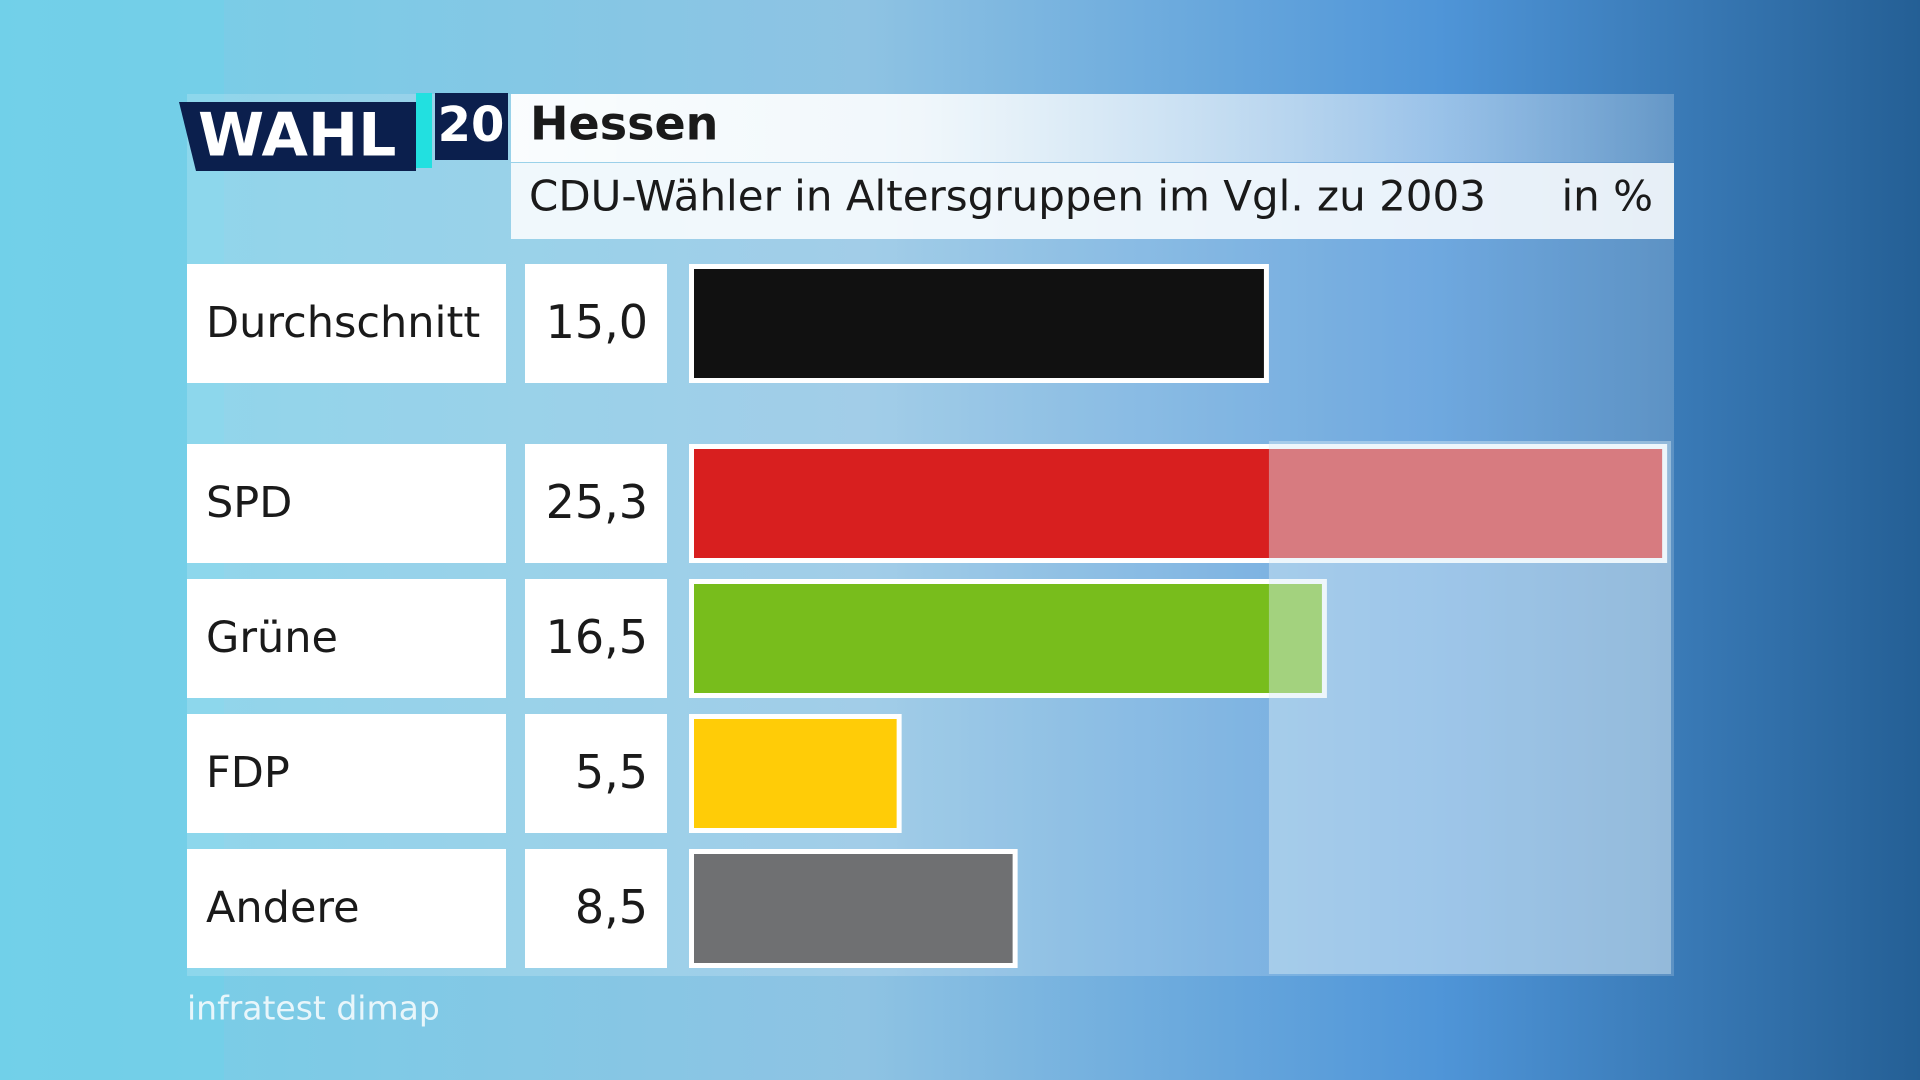 The image size is (1920, 1080). Describe the element at coordinates (424, 130) in the screenshot. I see `logo-accent` at that location.